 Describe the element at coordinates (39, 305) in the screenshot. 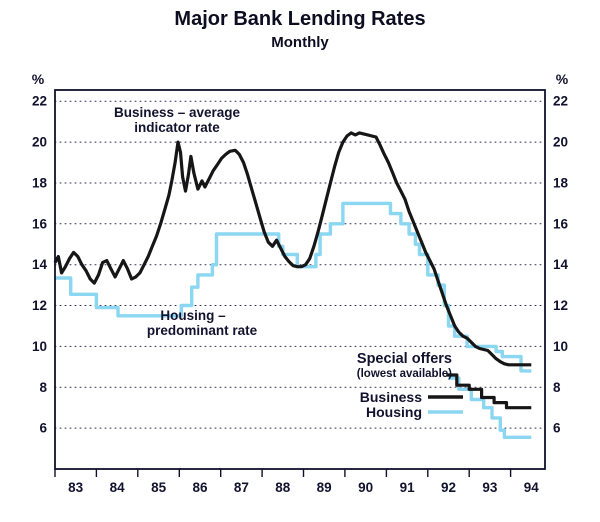

I see `y-tick-label-left: 12` at that location.